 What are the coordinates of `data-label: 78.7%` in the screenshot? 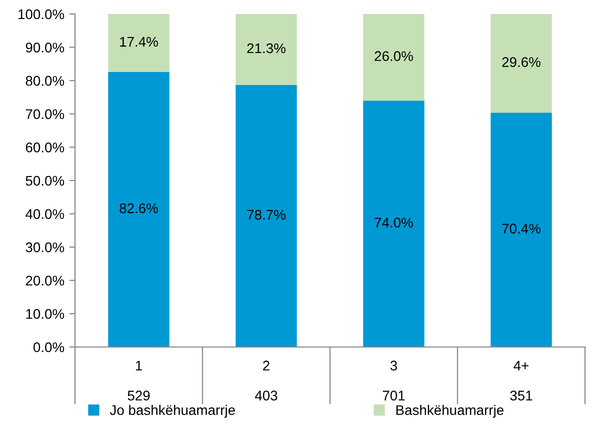 It's located at (266, 215).